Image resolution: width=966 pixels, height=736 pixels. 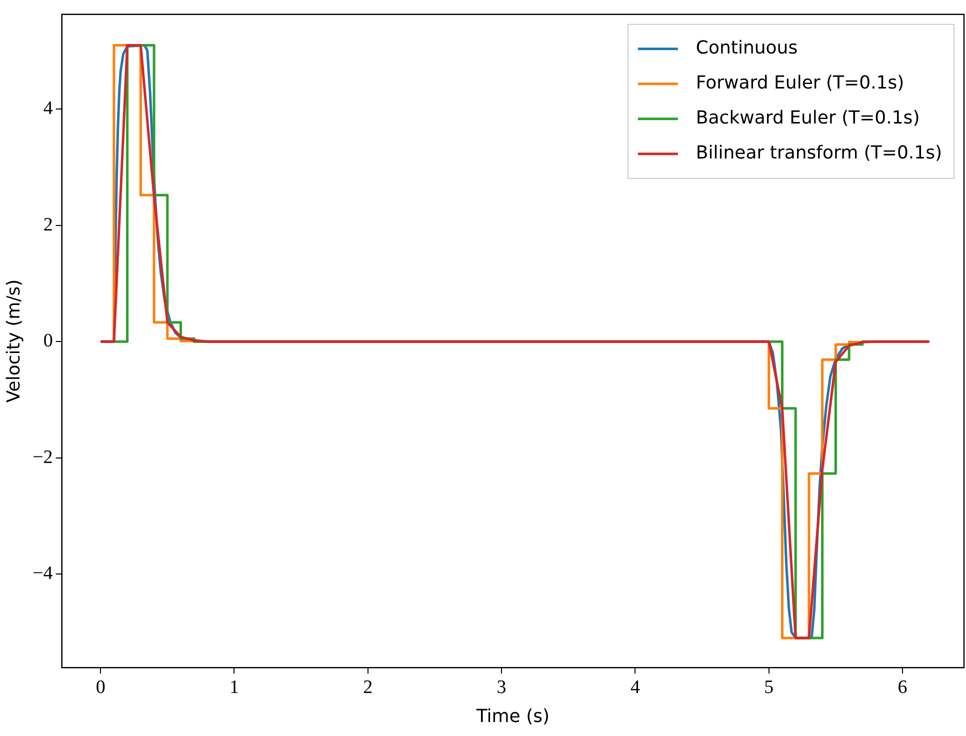 What do you see at coordinates (368, 687) in the screenshot?
I see `x-tick-label: 2` at bounding box center [368, 687].